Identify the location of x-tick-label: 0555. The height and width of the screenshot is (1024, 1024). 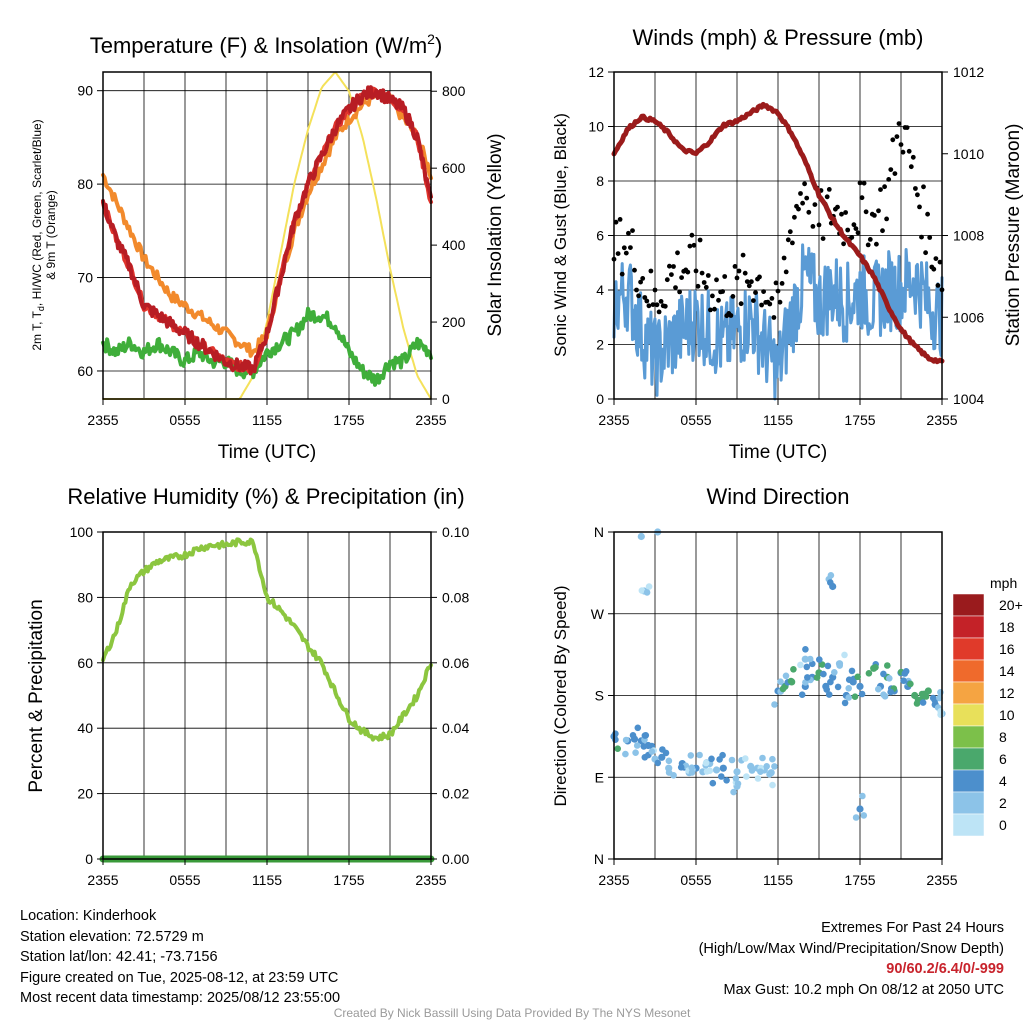
(184, 880).